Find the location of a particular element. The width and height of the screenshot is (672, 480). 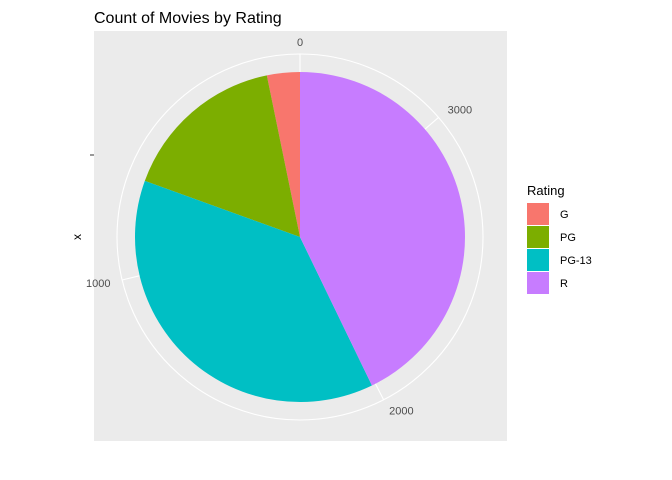

y-axis-title: x is located at coordinates (77, 237).